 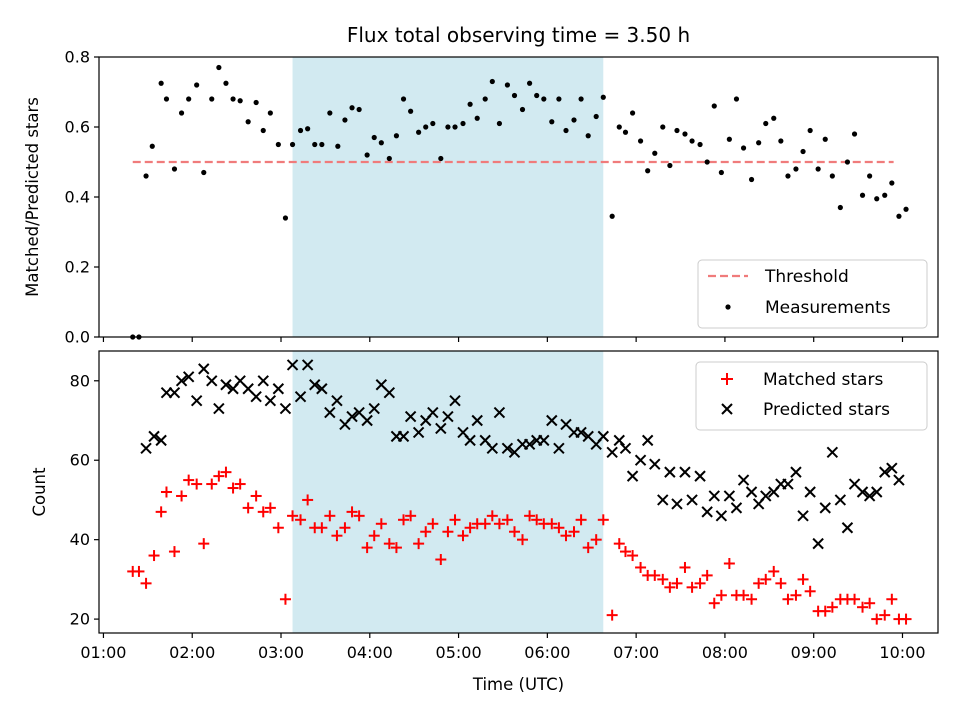 What do you see at coordinates (448, 197) in the screenshot?
I see `observing-window-shade-top` at bounding box center [448, 197].